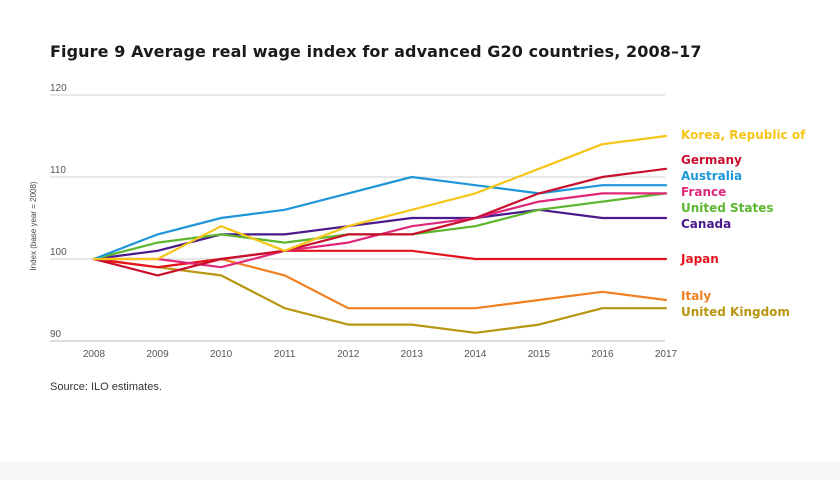 The width and height of the screenshot is (840, 480). I want to click on x-tick-label: 2009, so click(157, 354).